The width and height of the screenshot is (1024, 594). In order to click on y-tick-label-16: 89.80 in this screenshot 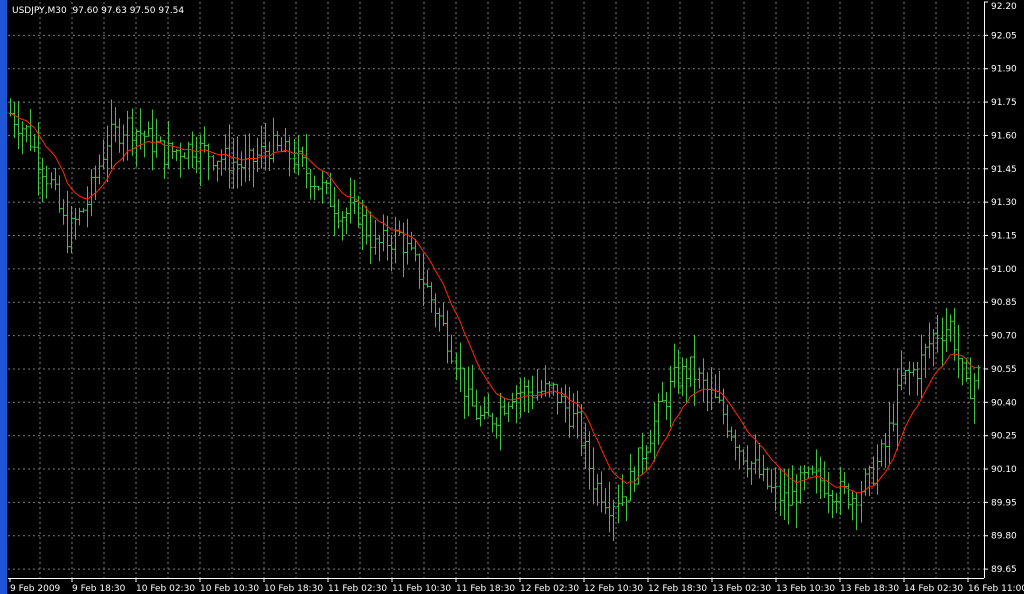, I will do `click(1004, 537)`.